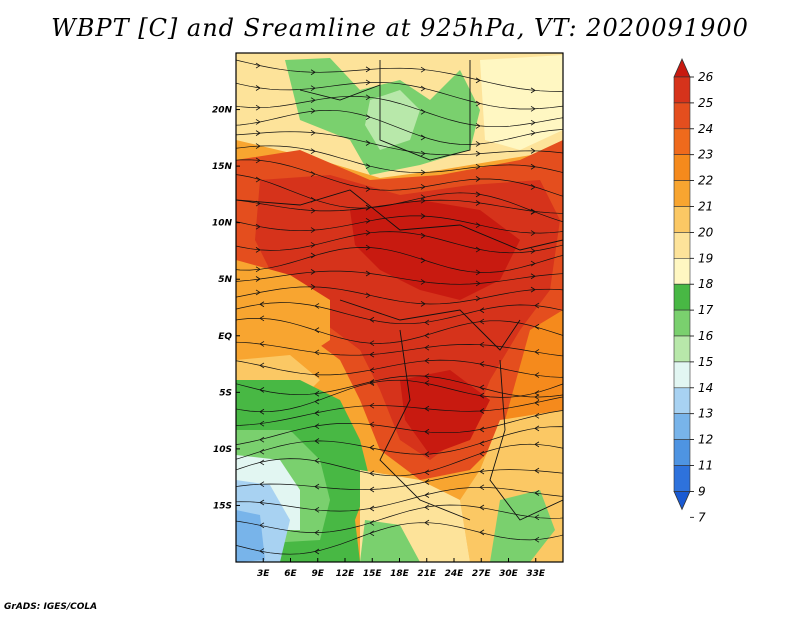 The width and height of the screenshot is (800, 618). I want to click on colorbar-label: 9, so click(702, 491).